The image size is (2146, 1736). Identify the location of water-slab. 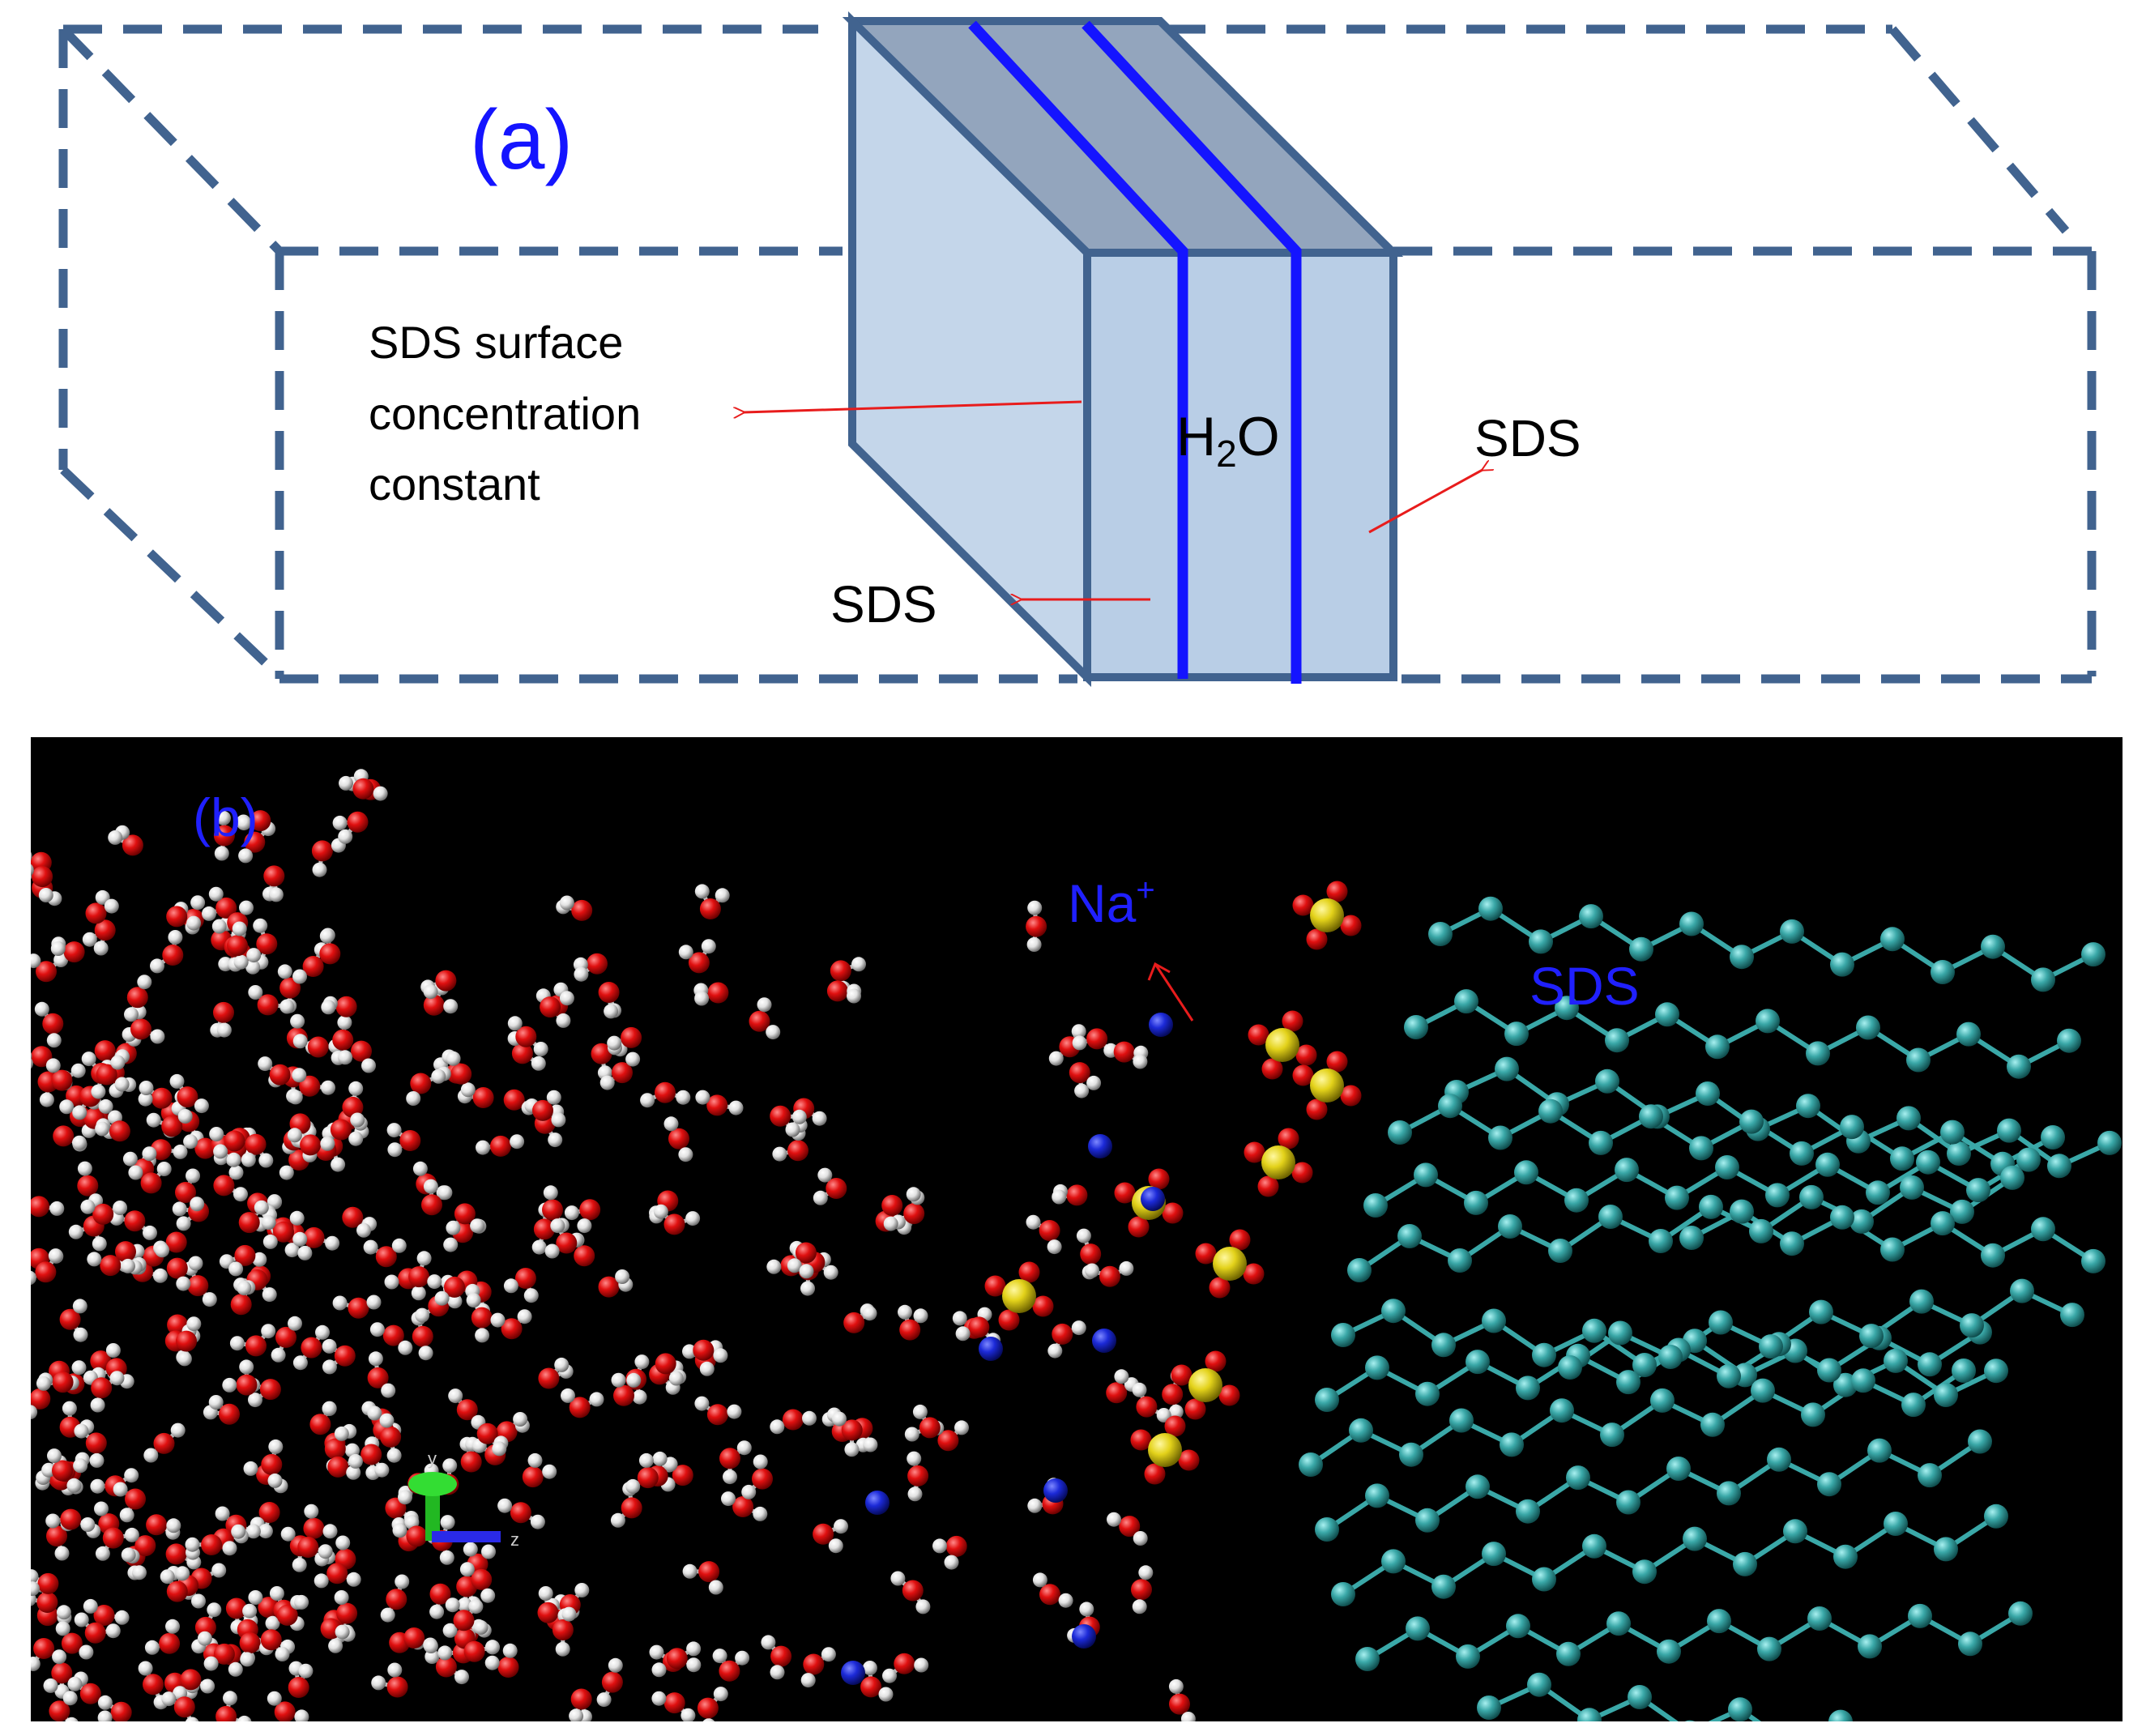
(1123, 349).